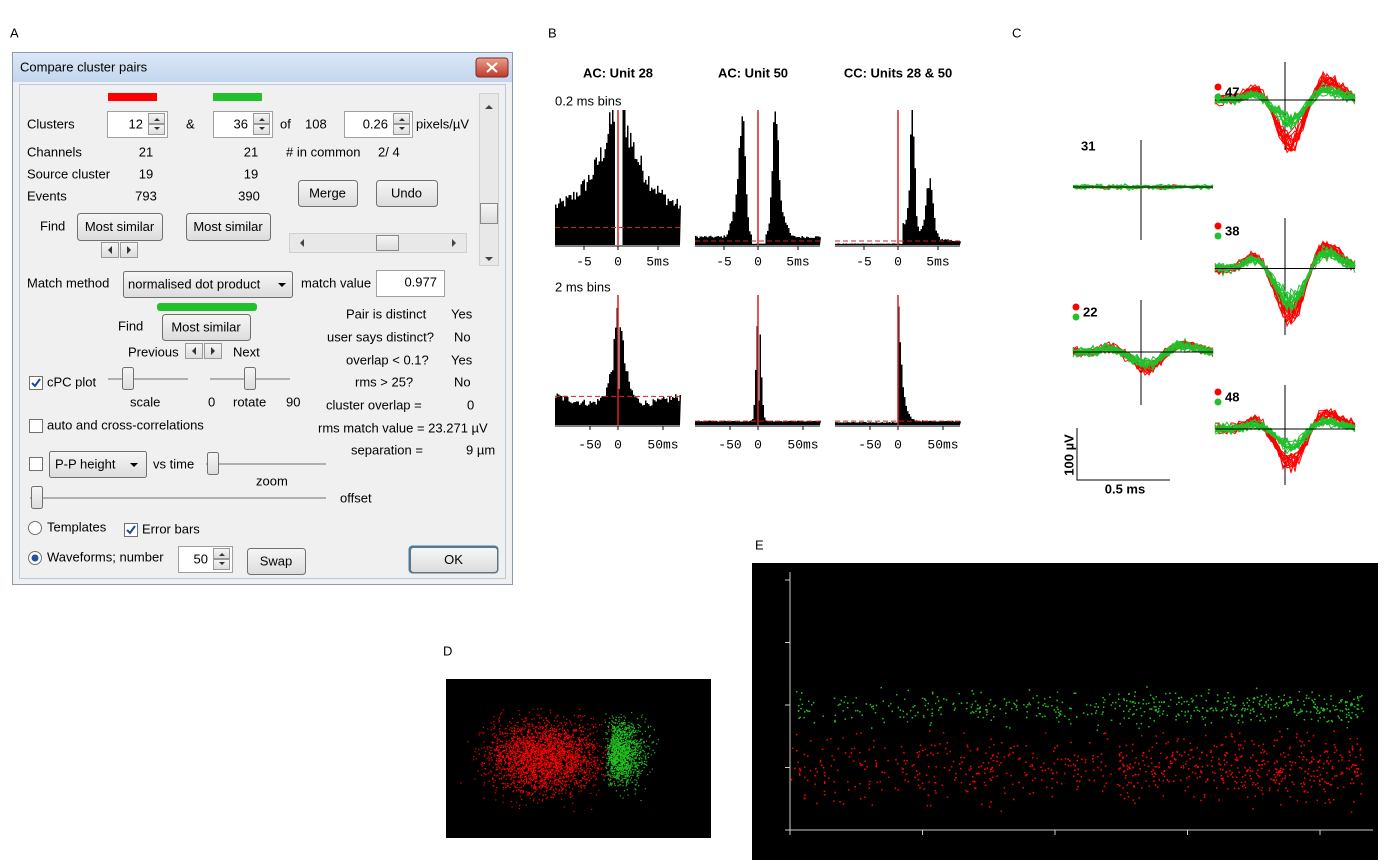 The image size is (1388, 864). I want to click on cluster-points, so click(559, 760).